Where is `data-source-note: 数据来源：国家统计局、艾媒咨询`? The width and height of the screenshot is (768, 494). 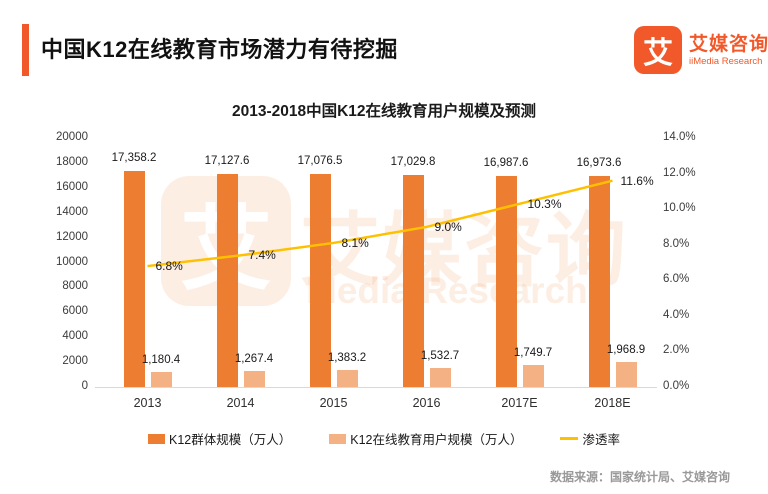
data-source-note: 数据来源：国家统计局、艾媒咨询 is located at coordinates (639, 477).